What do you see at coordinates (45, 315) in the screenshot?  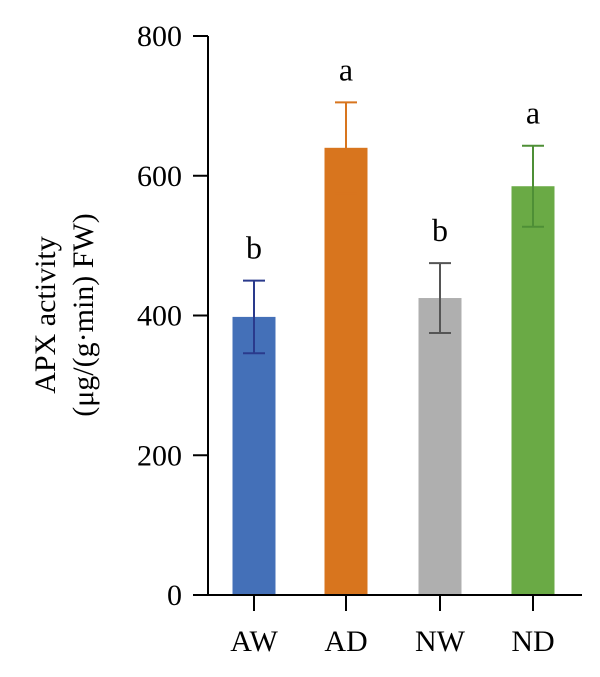 I see `y-axis-label-line-1: APX activity` at bounding box center [45, 315].